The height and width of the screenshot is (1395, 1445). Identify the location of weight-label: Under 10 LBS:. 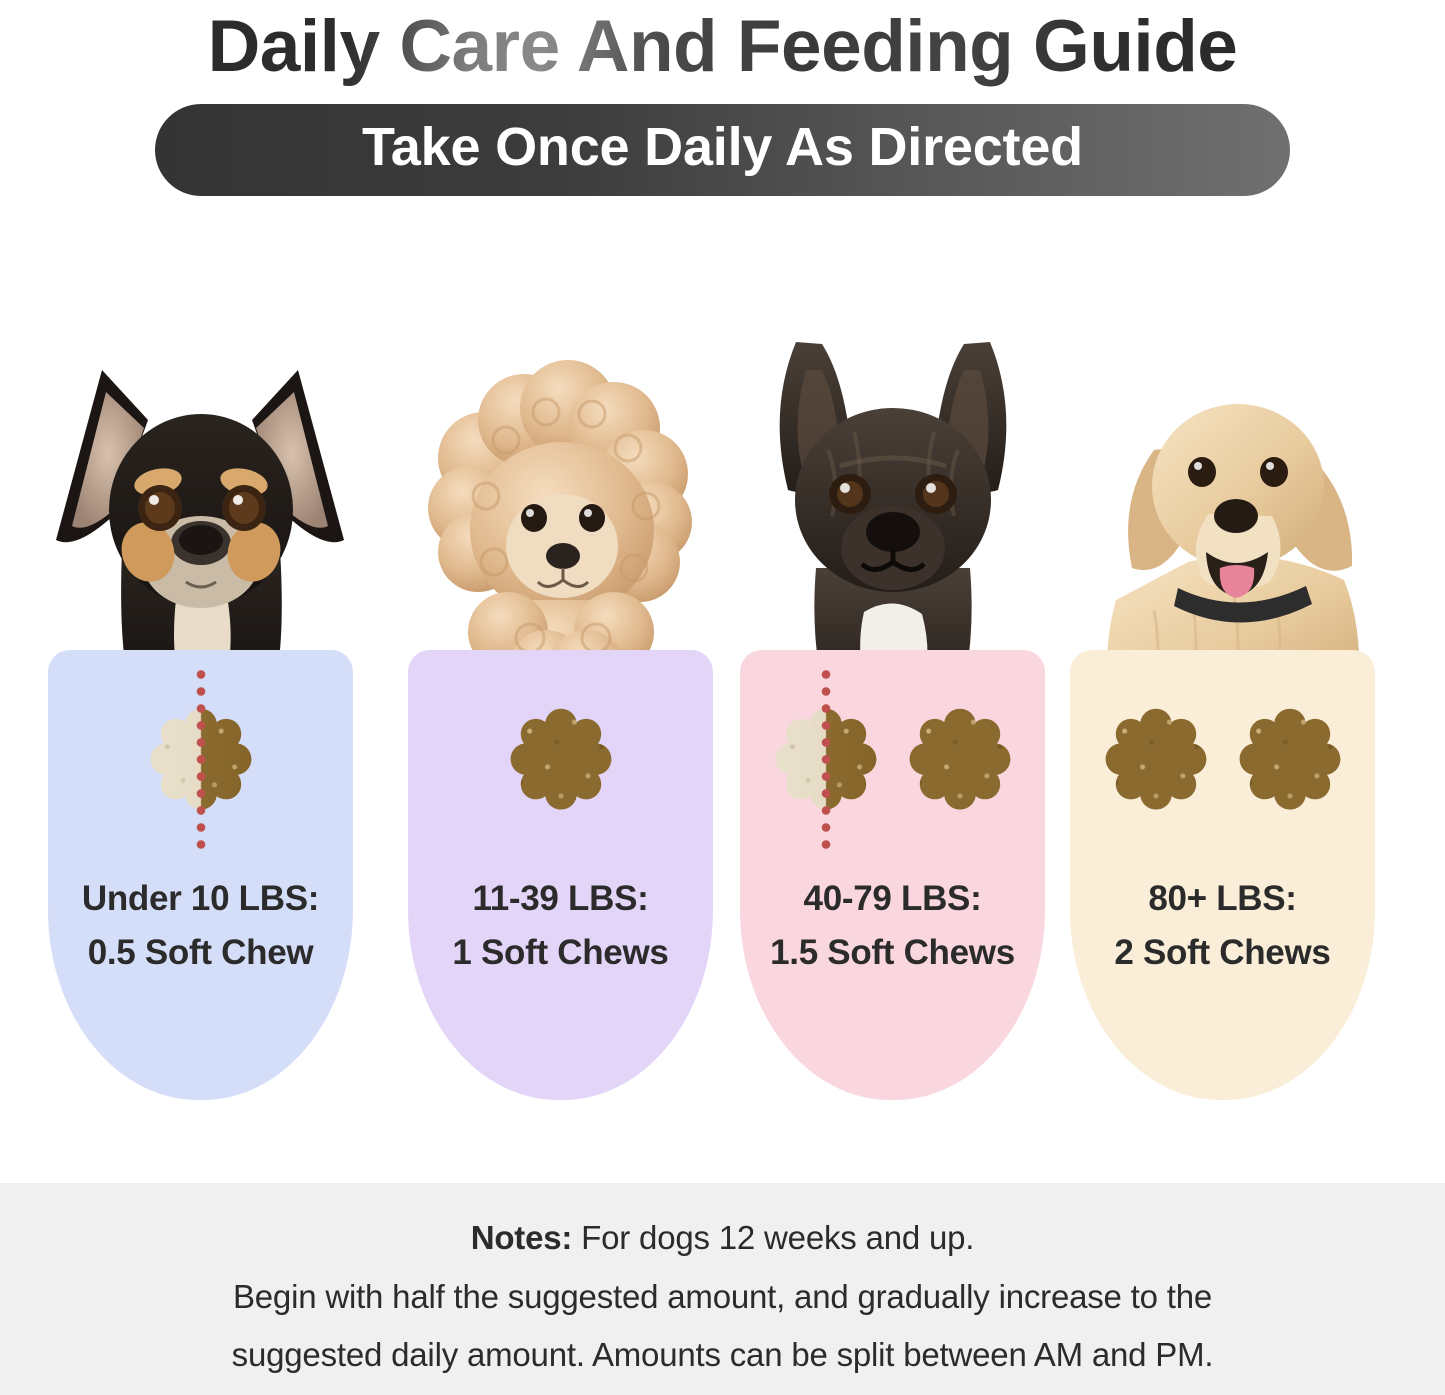
(200, 898).